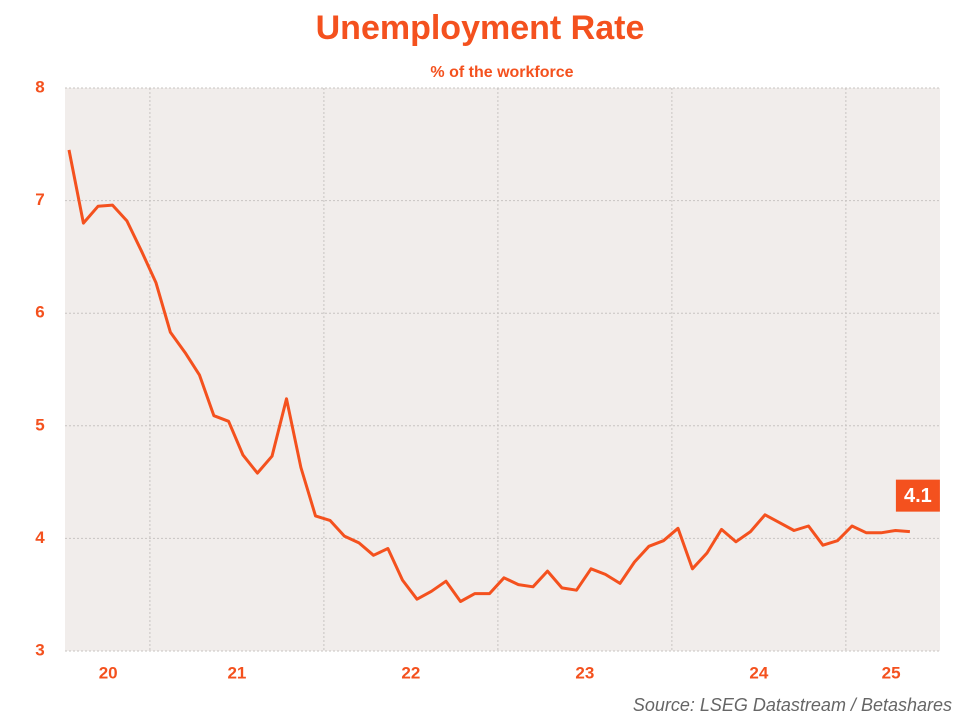  I want to click on y-tick-label: 5, so click(39, 424).